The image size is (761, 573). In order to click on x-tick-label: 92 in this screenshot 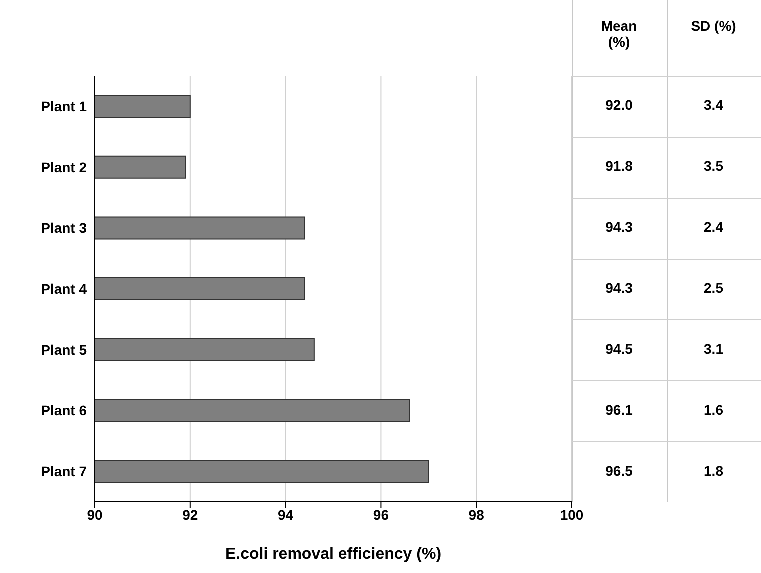, I will do `click(190, 514)`.